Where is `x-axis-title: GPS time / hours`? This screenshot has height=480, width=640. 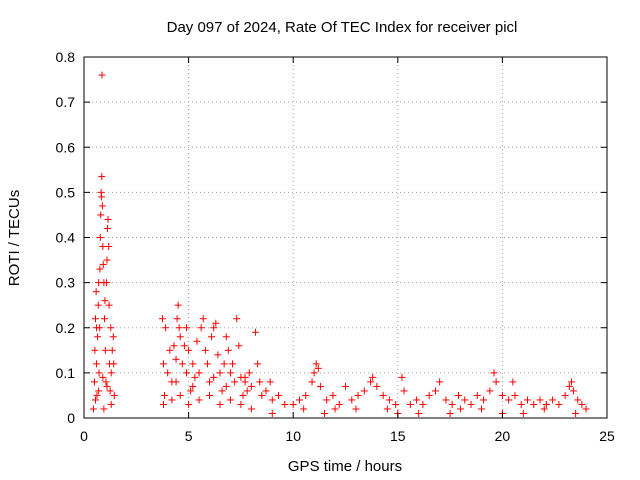 x-axis-title: GPS time / hours is located at coordinates (345, 466).